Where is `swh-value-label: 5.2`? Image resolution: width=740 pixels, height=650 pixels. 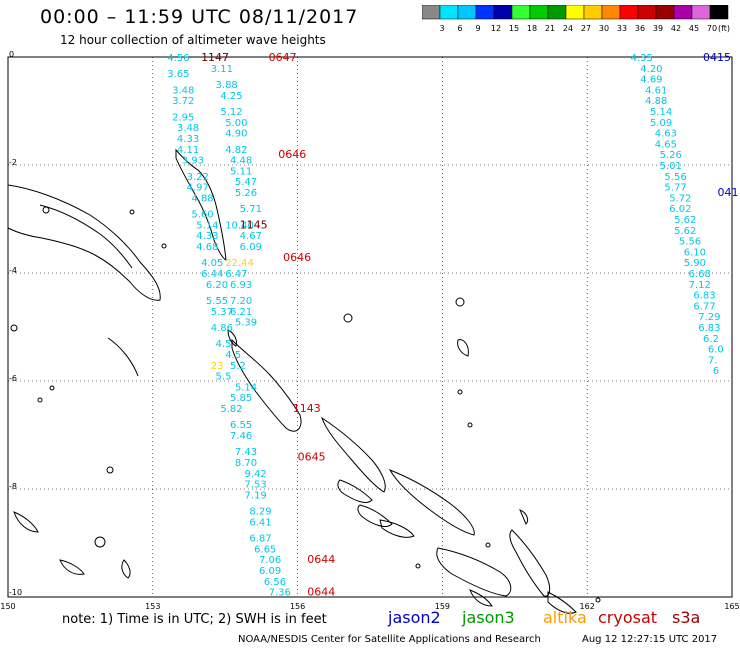
swh-value-label: 5.2 is located at coordinates (238, 366).